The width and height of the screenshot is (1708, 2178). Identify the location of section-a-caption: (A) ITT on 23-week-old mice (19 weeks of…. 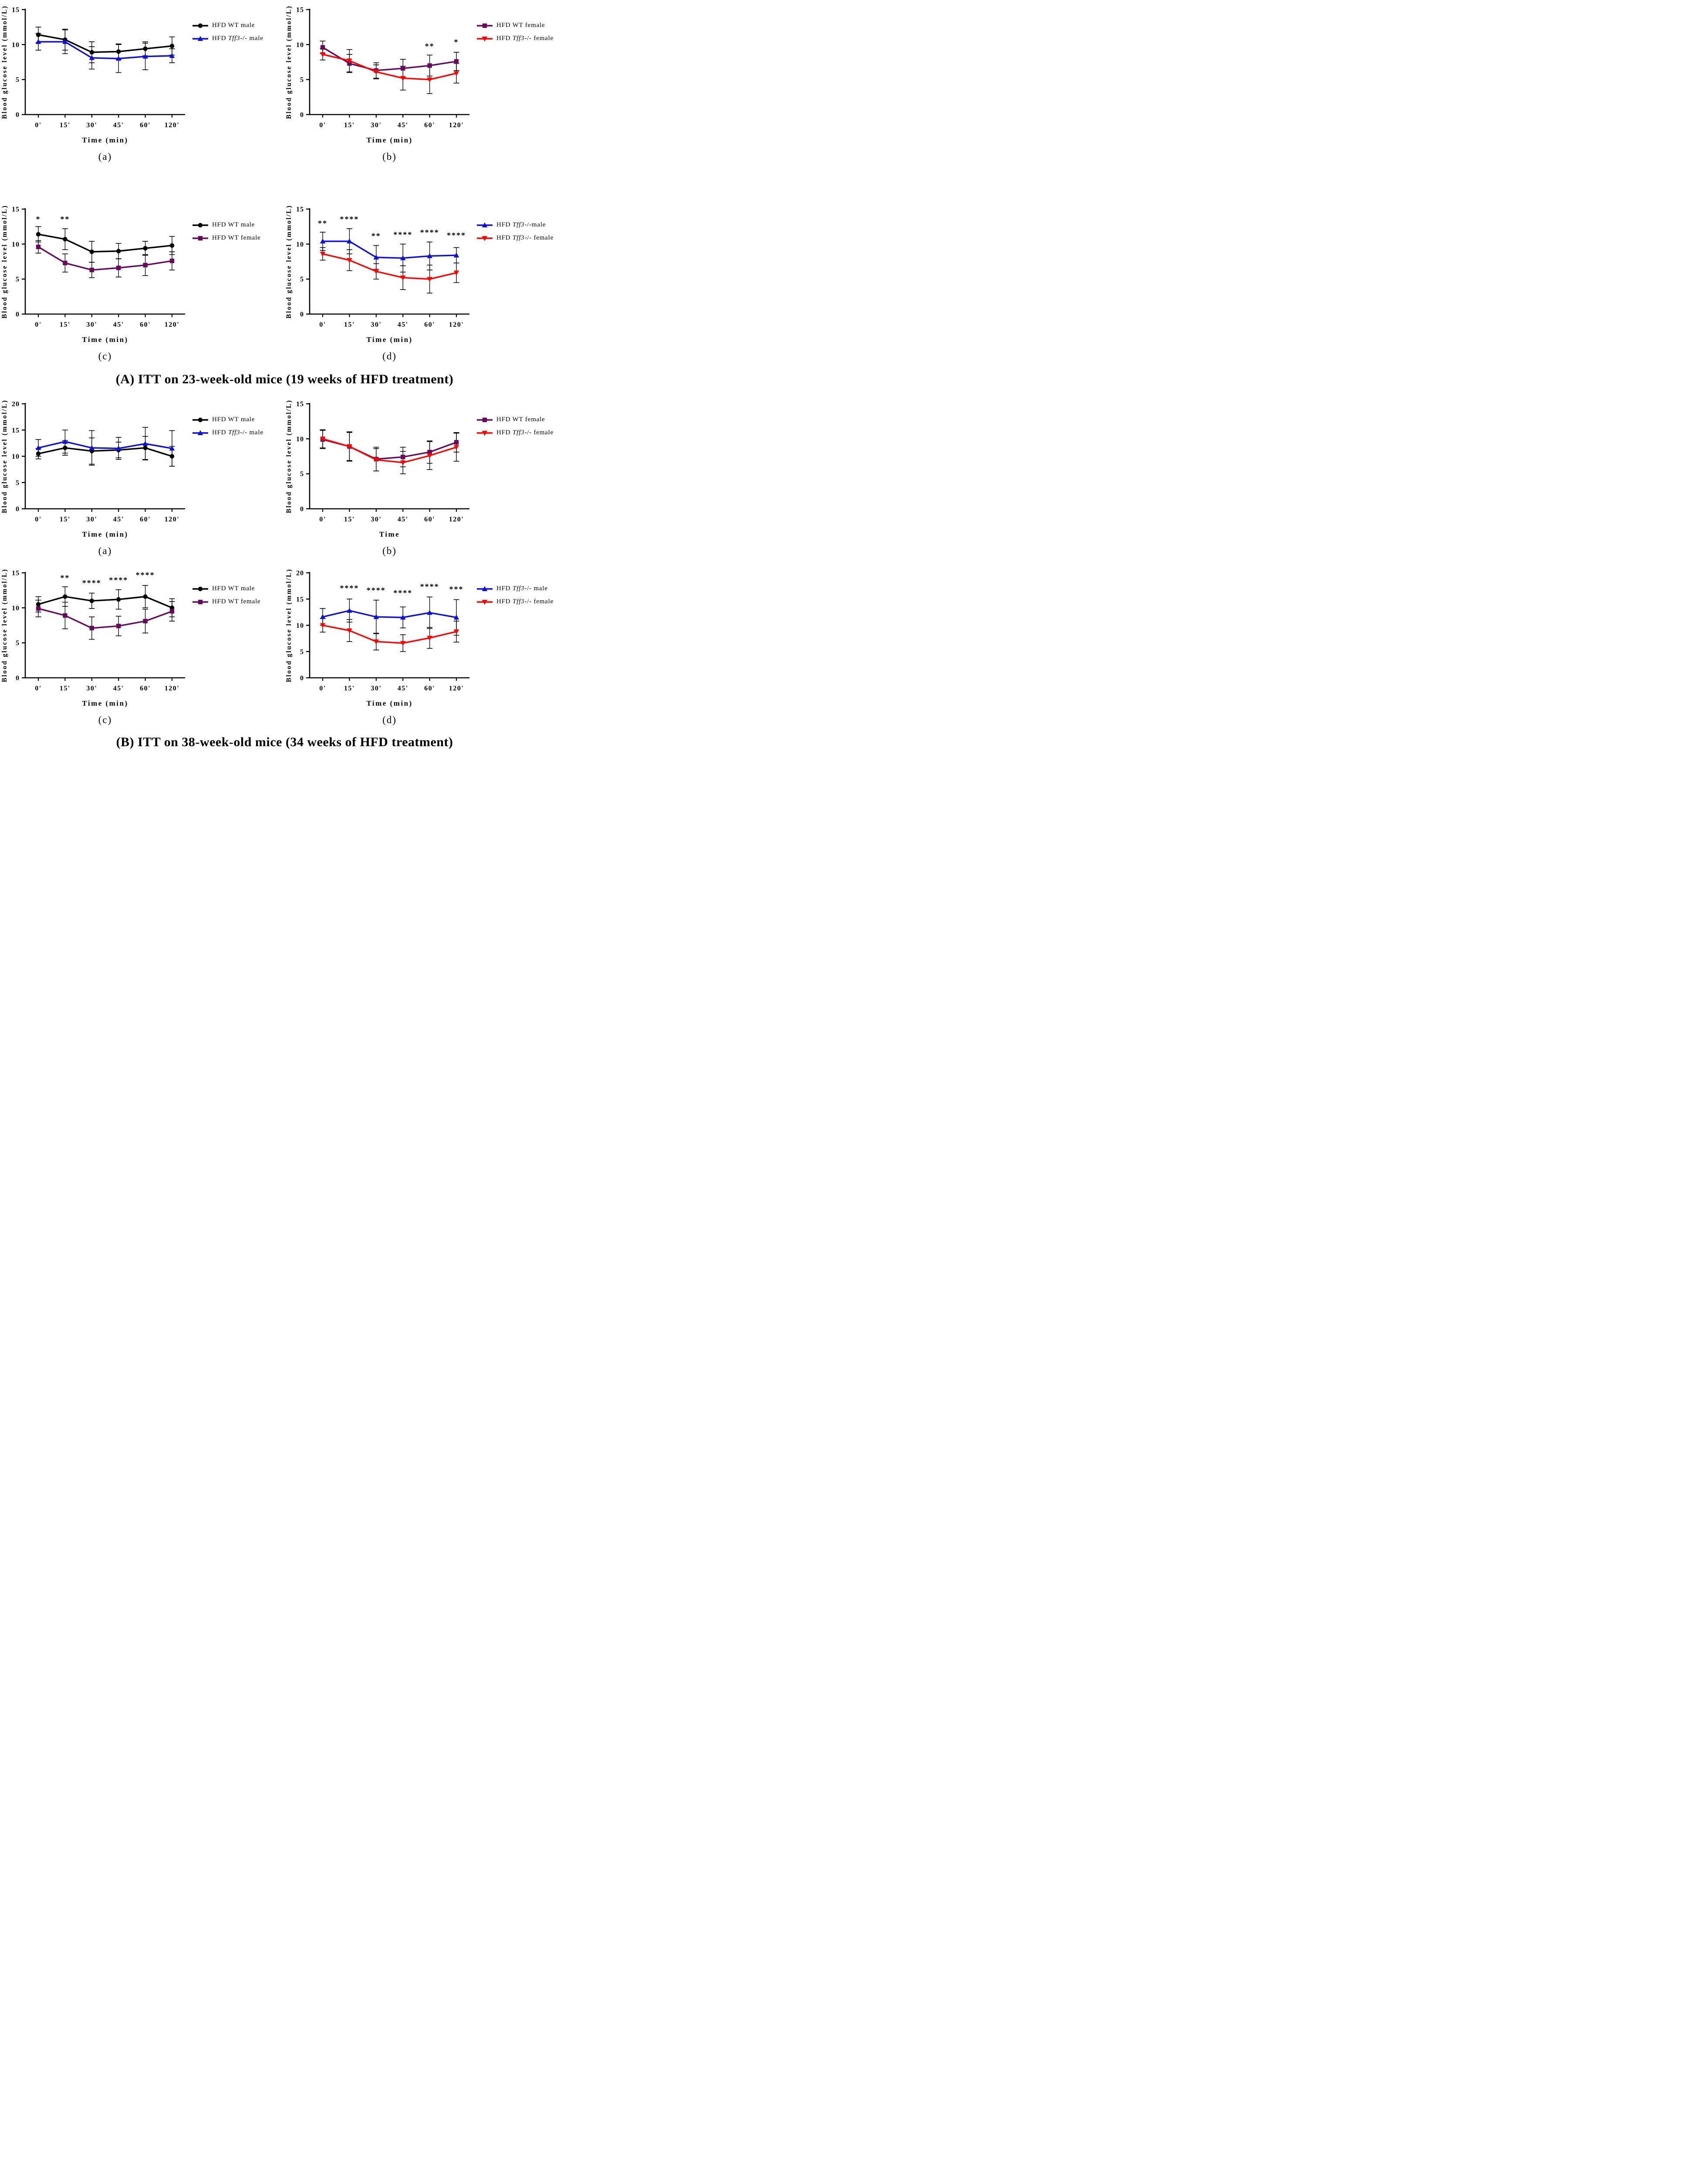
(284, 379).